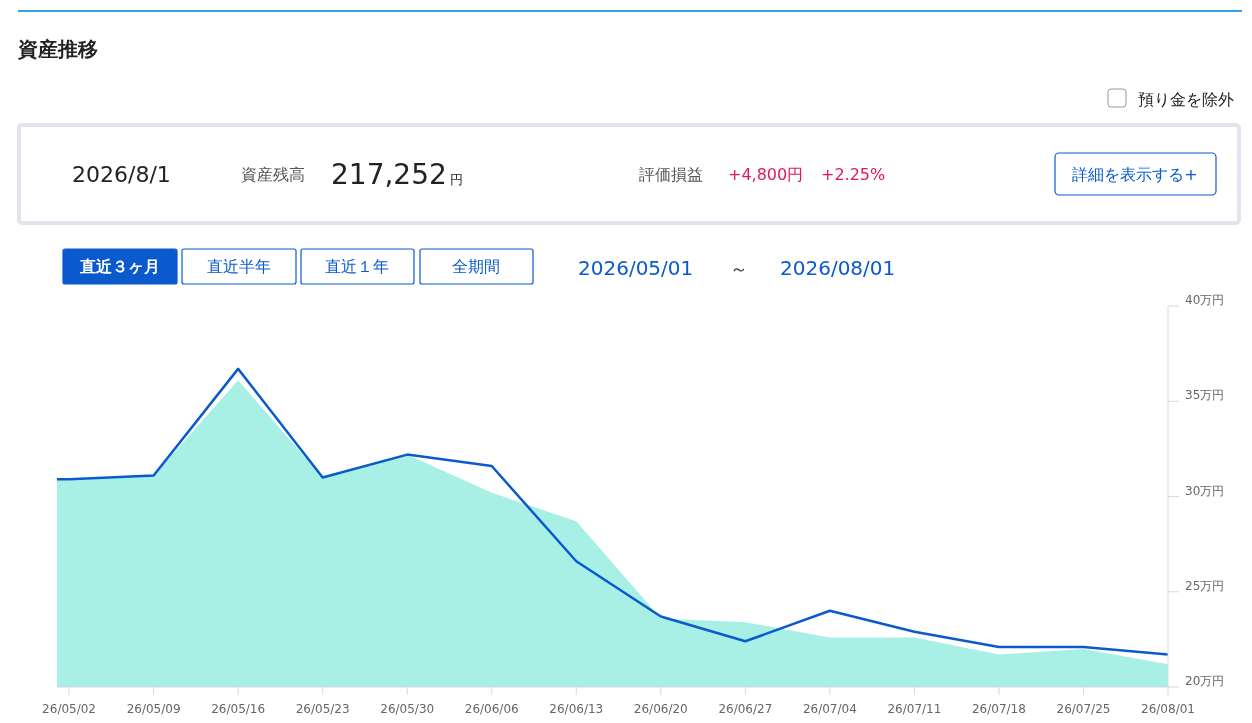 The width and height of the screenshot is (1252, 723). Describe the element at coordinates (69, 709) in the screenshot. I see `x-tick-label: 26/05/02` at that location.